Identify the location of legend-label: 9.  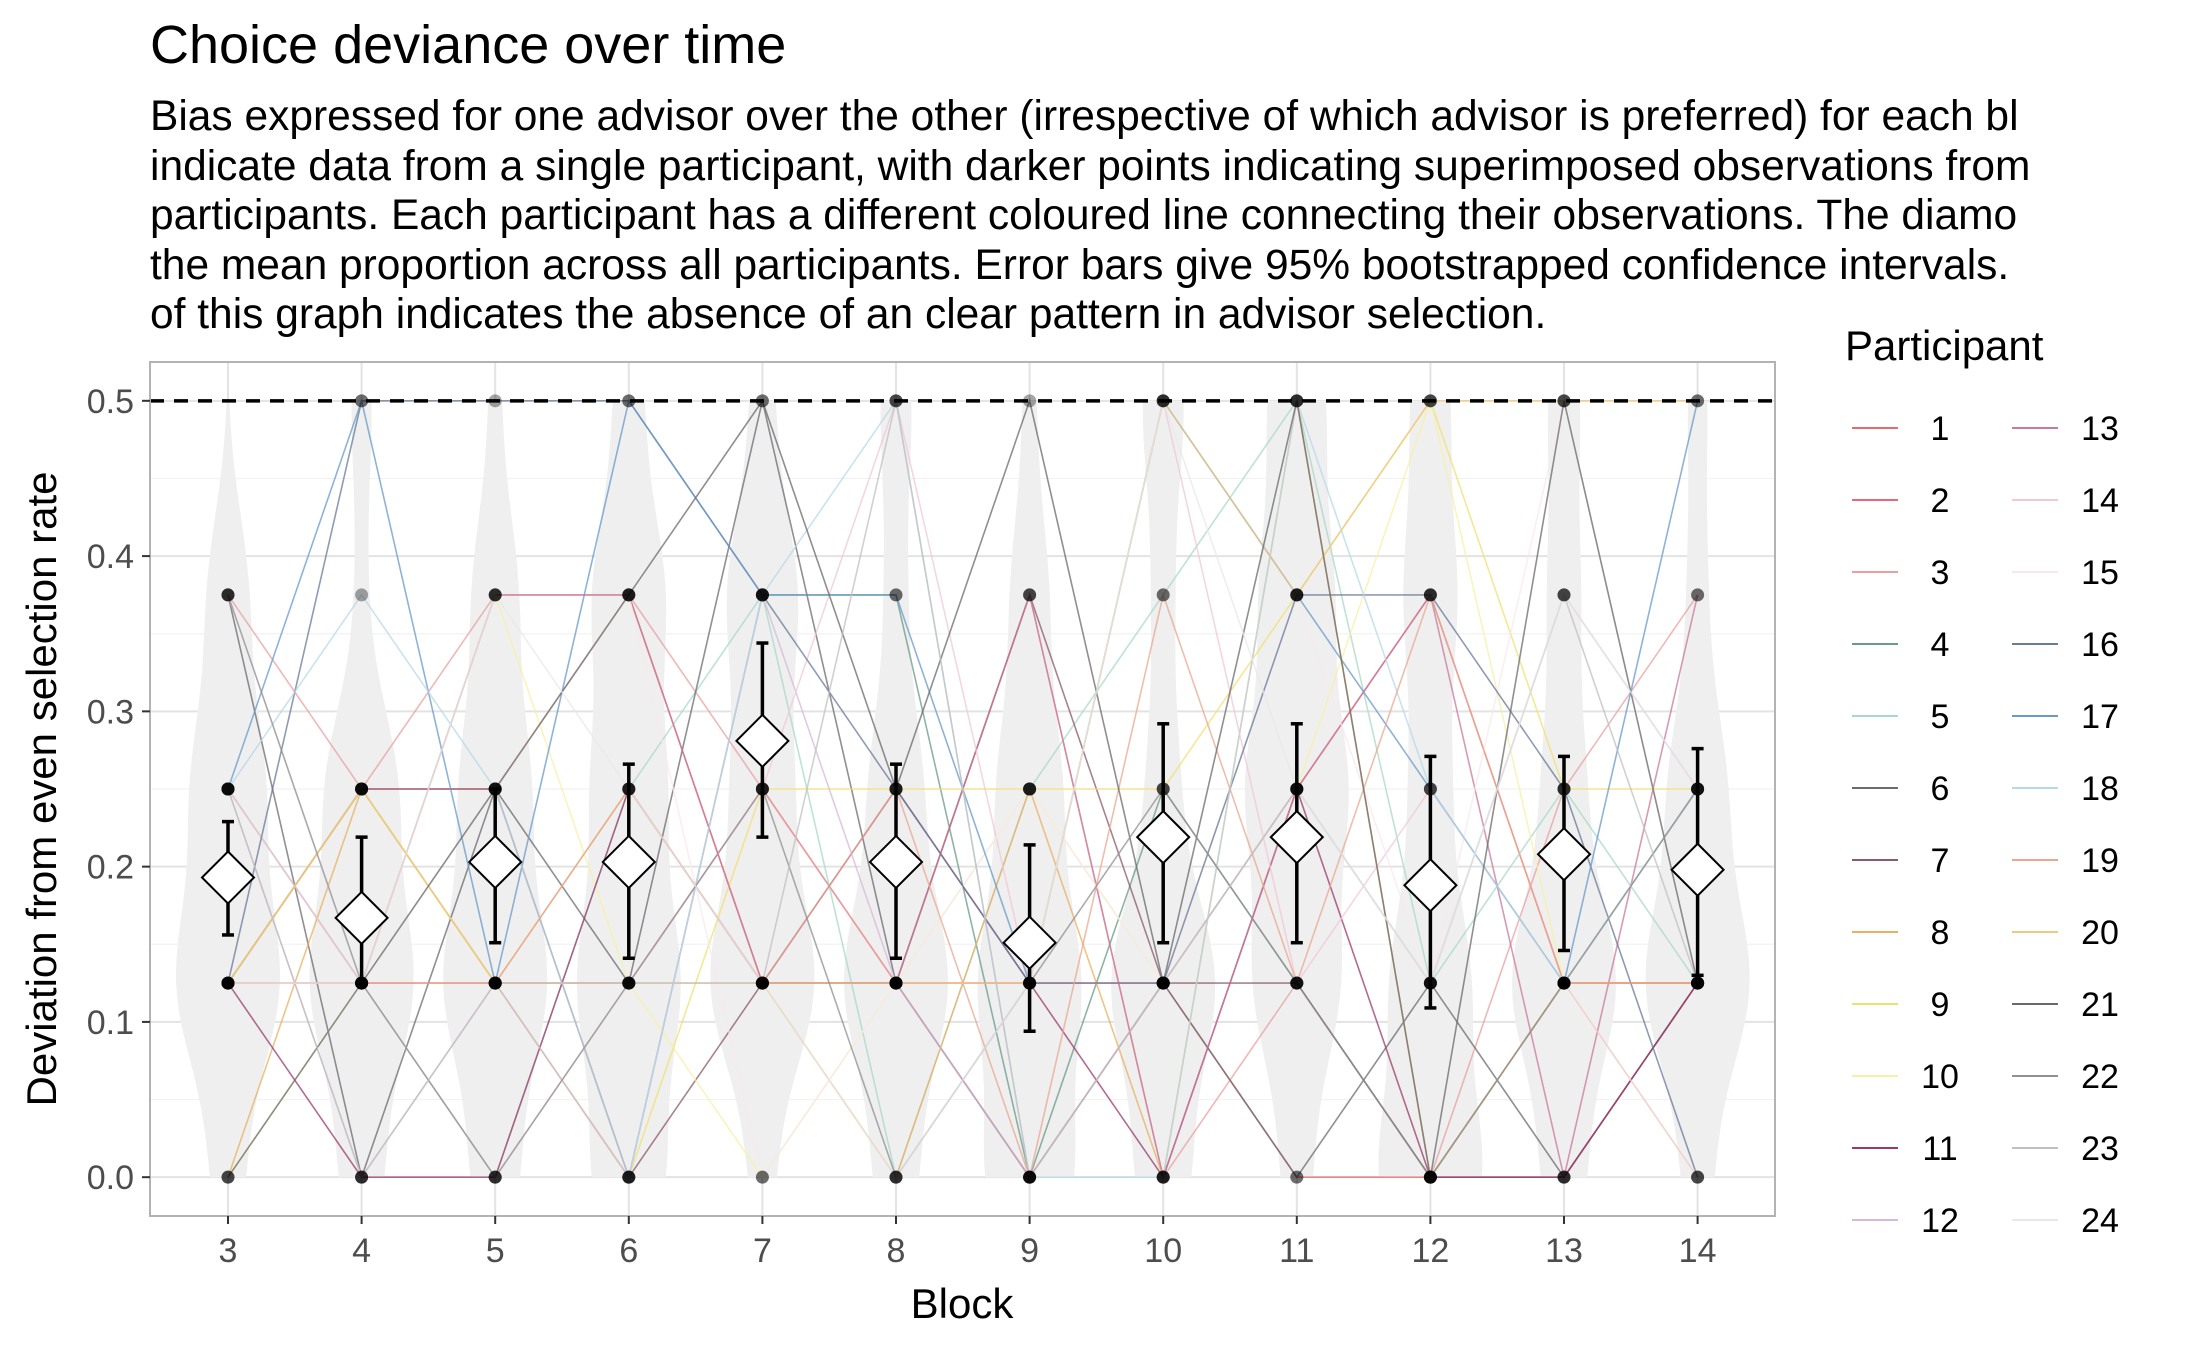
(1940, 1005).